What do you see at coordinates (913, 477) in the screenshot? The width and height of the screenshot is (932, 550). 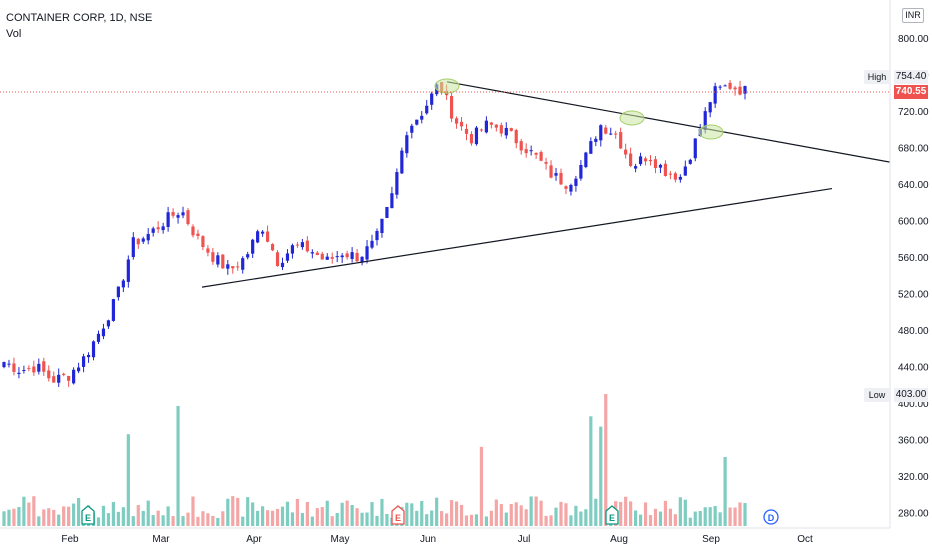 I see `price-tick-label: 320.00` at bounding box center [913, 477].